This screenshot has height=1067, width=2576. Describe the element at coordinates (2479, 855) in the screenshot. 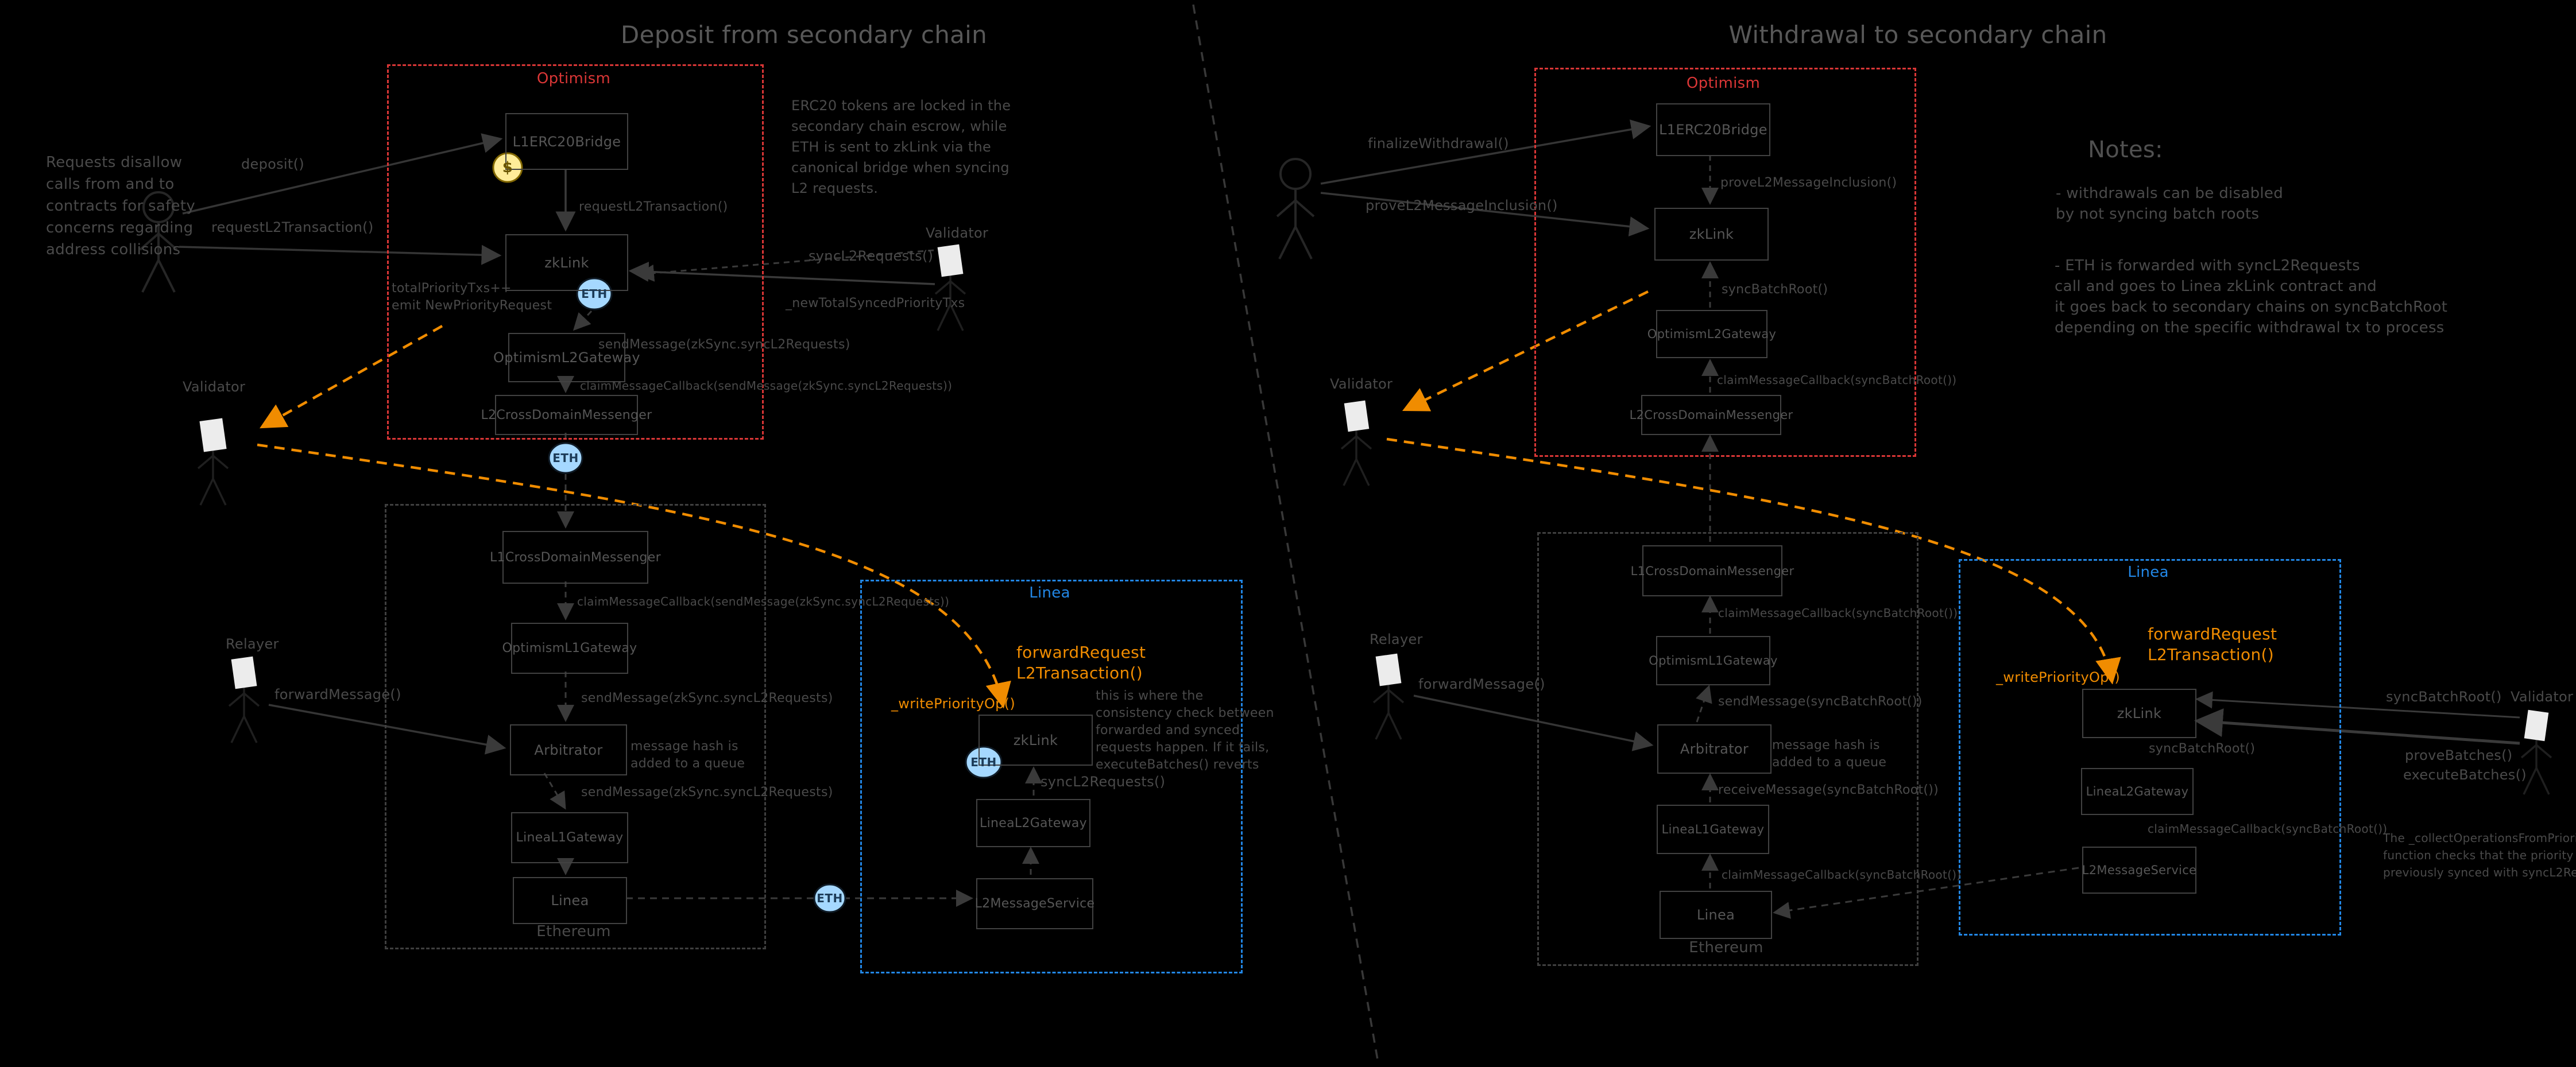

I see `queue-note-line: function checks that the priority op was` at that location.